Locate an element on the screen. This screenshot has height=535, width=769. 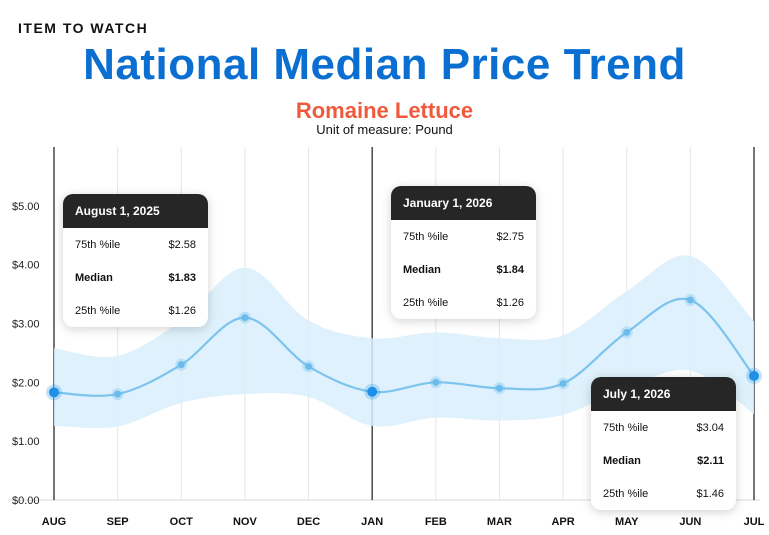
tooltip-row-median: Median $1.84 is located at coordinates (463, 269).